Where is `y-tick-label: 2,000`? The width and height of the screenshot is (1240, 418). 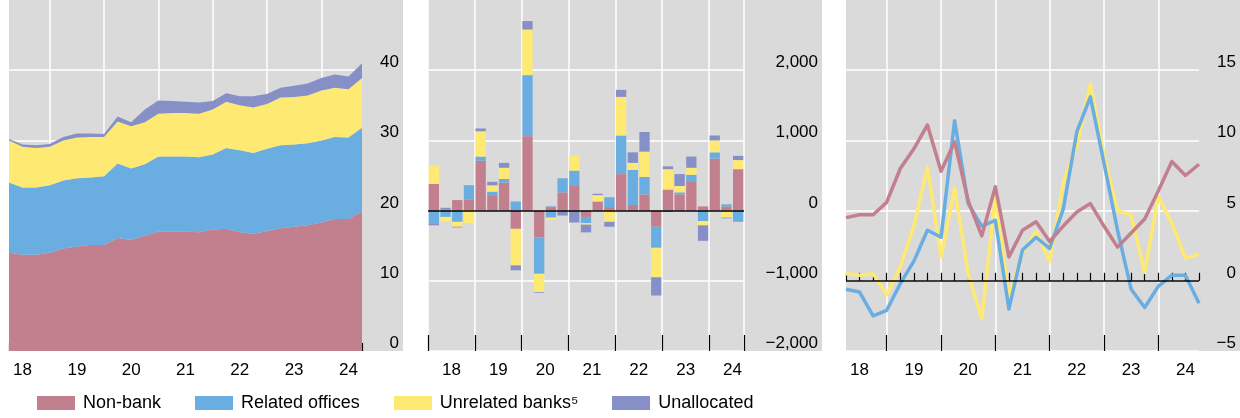 y-tick-label: 2,000 is located at coordinates (796, 62).